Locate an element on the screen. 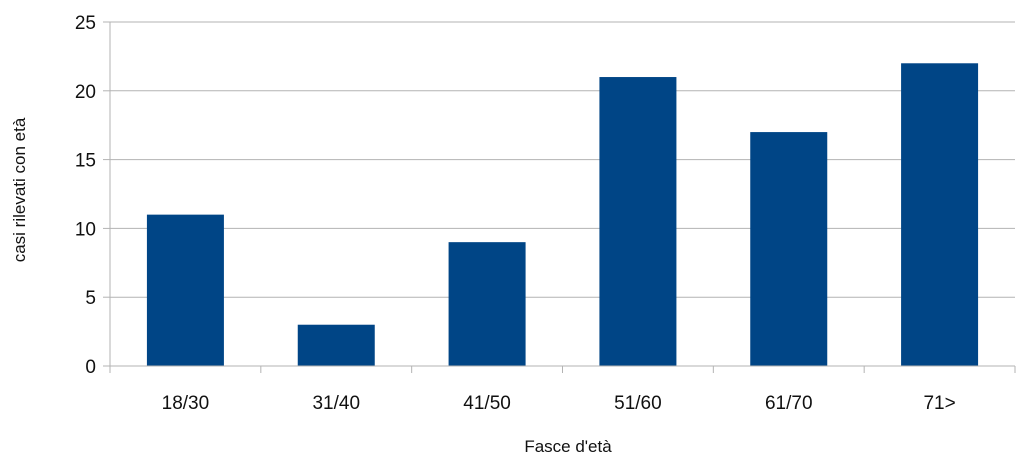 This screenshot has width=1028, height=463. y-tick-labels: 0 5 10 15 20 25 is located at coordinates (85, 195).